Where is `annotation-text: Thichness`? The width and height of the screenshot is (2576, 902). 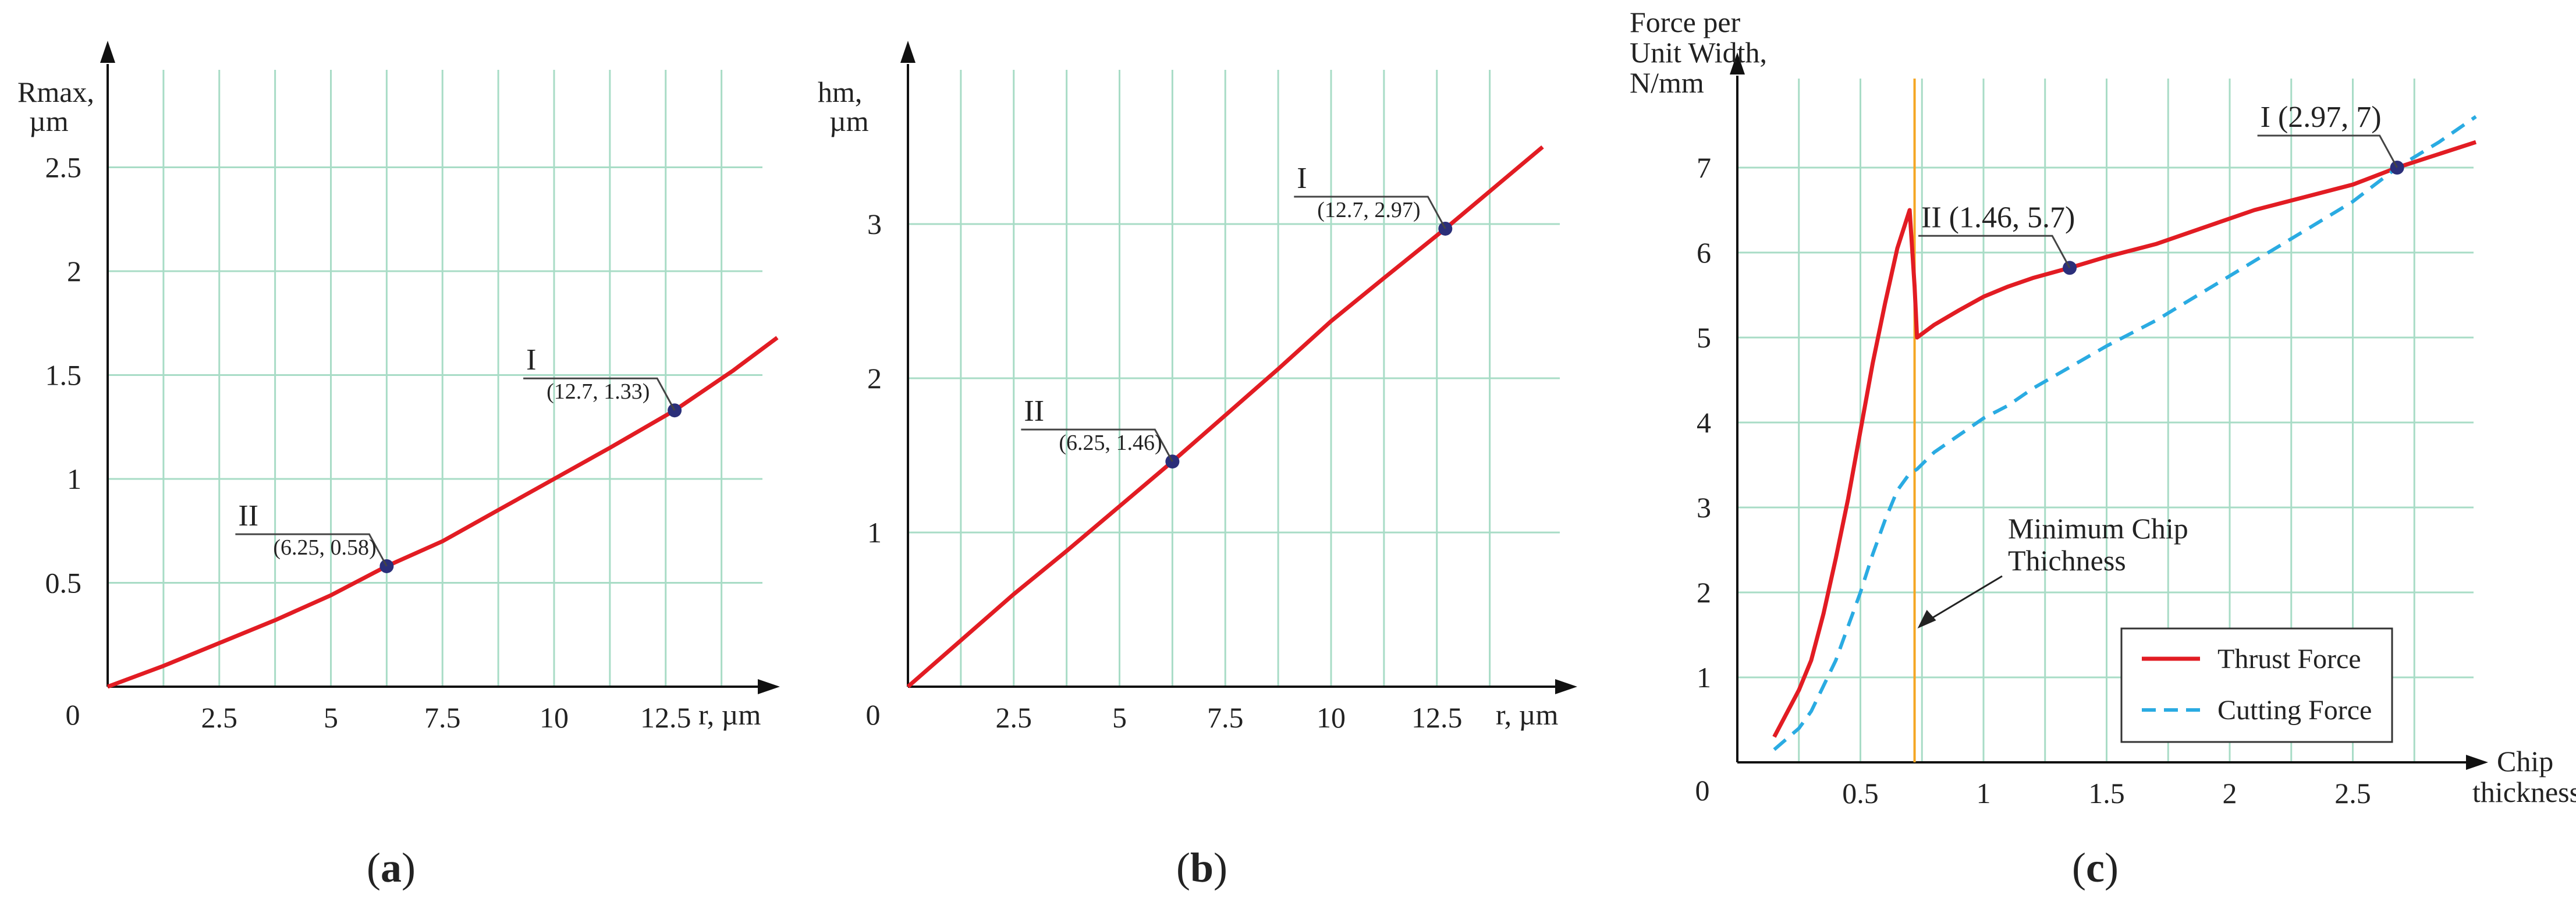
annotation-text: Thichness is located at coordinates (2067, 560).